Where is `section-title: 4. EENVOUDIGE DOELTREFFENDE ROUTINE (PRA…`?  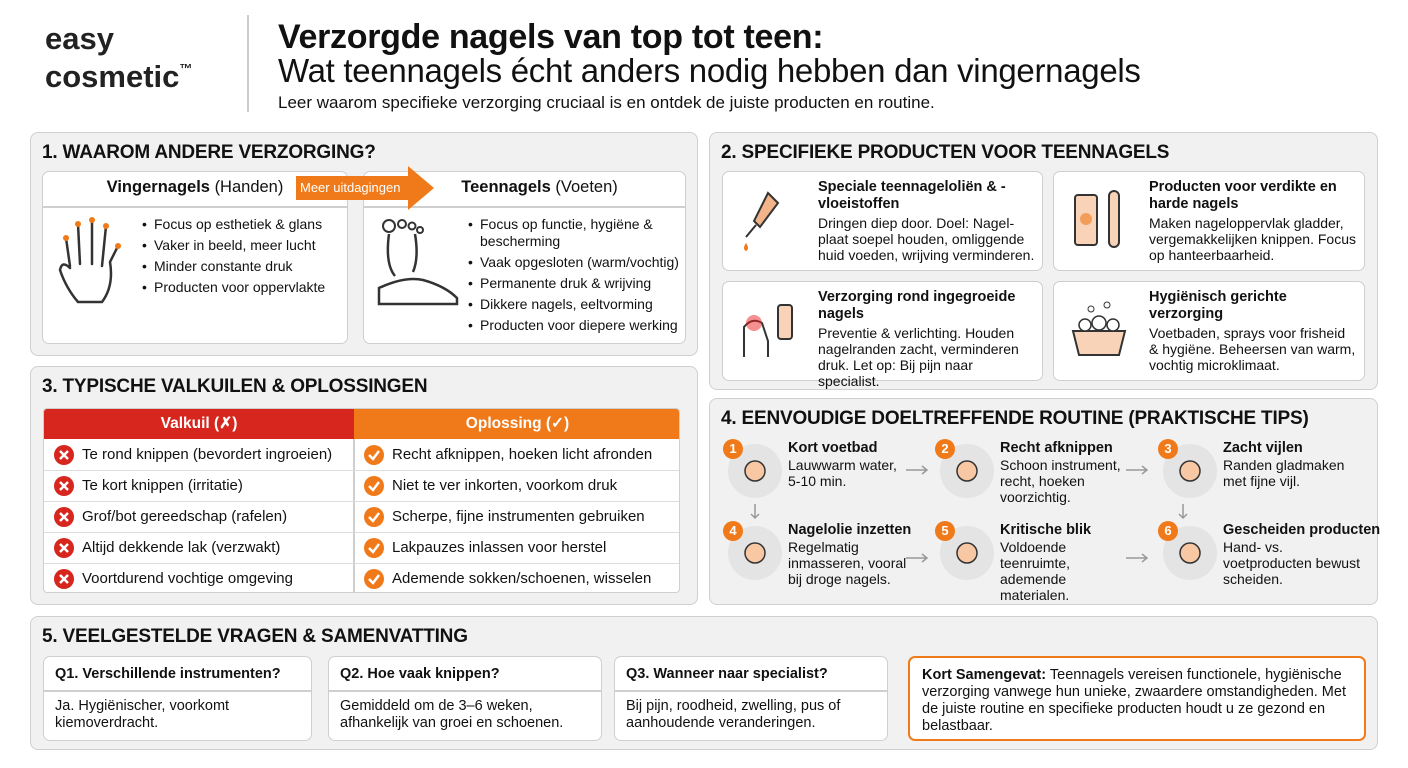
section-title: 4. EENVOUDIGE DOELTREFFENDE ROUTINE (PRA… is located at coordinates (1015, 418).